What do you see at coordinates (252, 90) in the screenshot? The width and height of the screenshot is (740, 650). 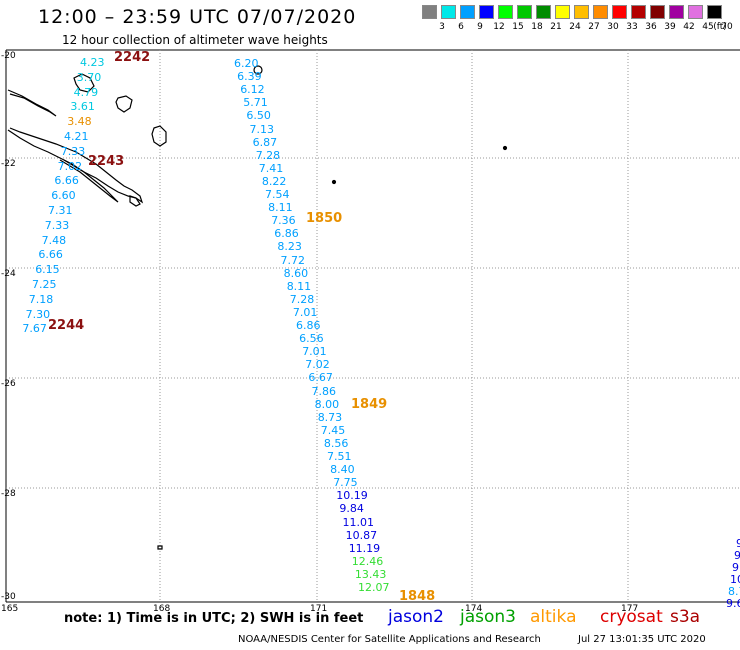 I see `wave-height-value: 6.12` at bounding box center [252, 90].